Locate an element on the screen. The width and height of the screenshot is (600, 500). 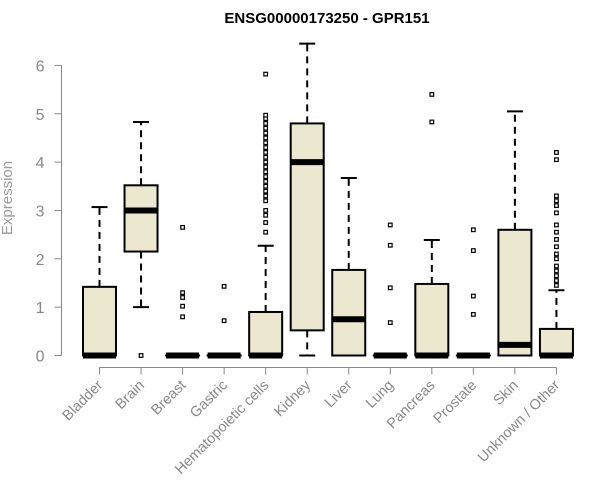
y-tick-label: 6 is located at coordinates (40, 66).